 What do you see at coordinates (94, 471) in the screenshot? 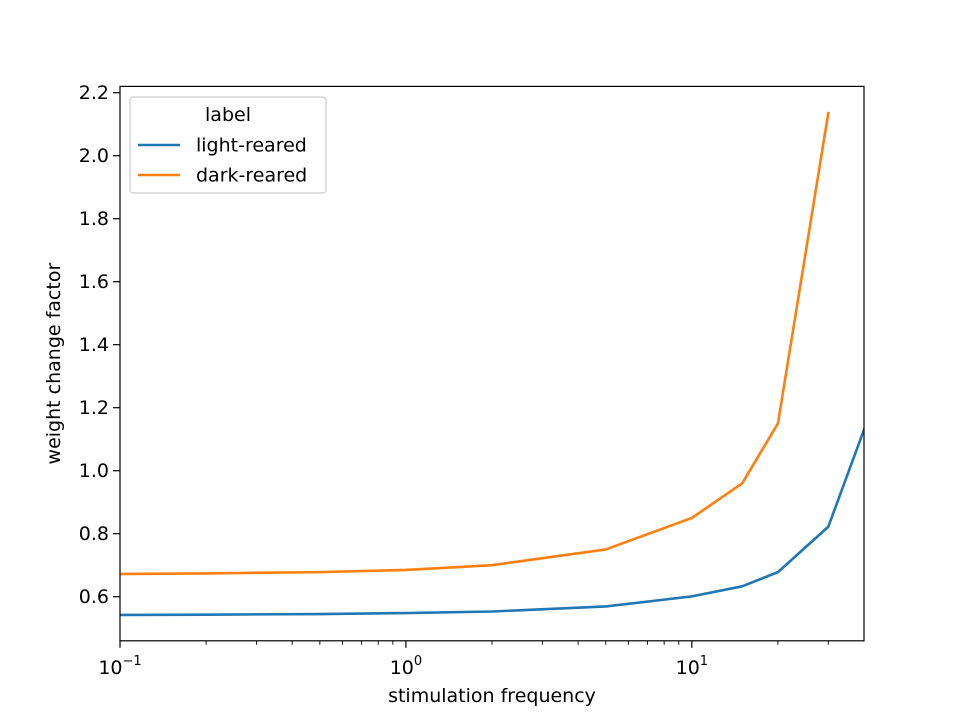
I see `y-tick-label: 1.0` at bounding box center [94, 471].